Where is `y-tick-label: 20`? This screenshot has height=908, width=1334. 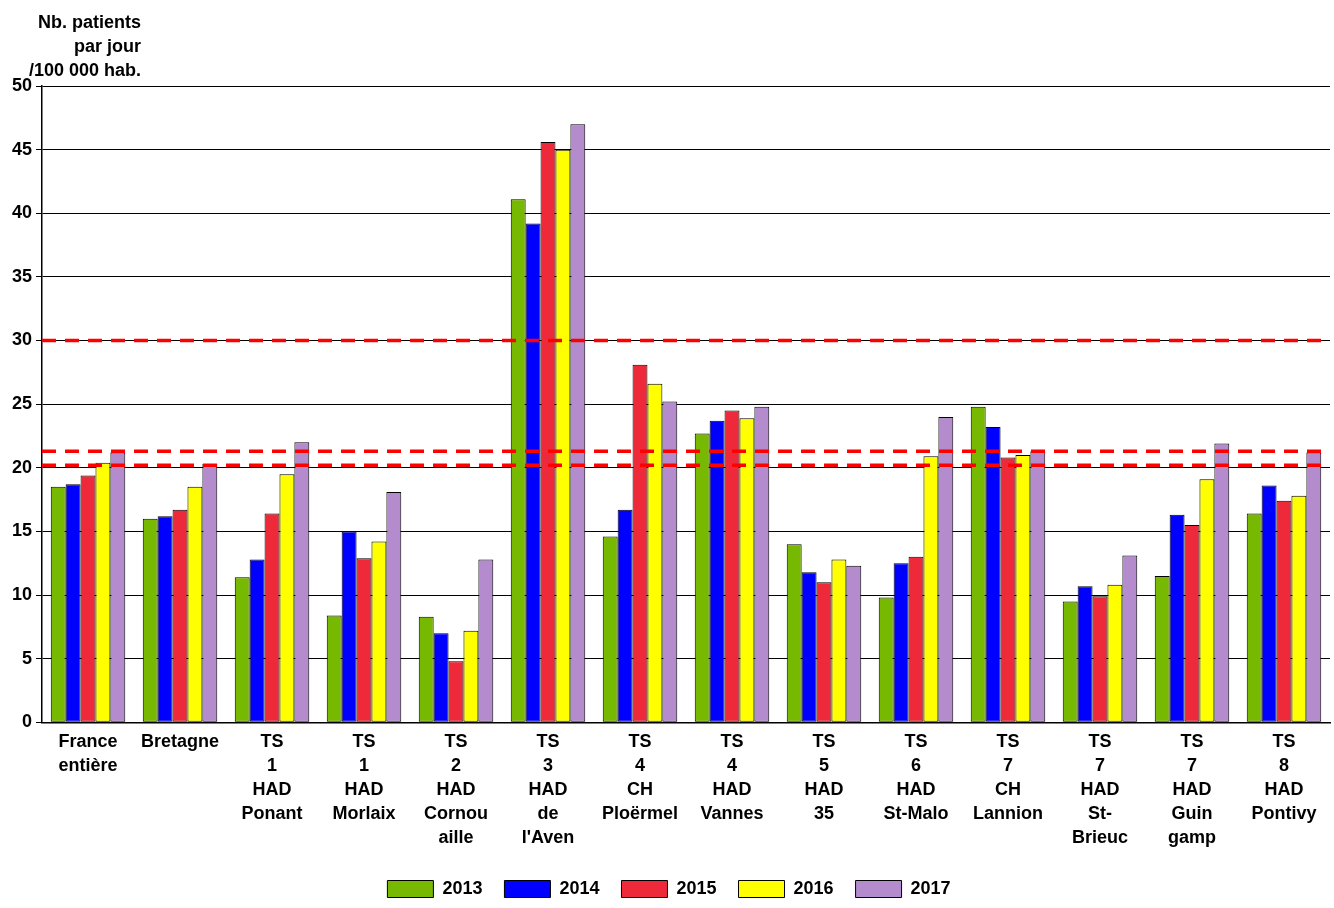
y-tick-label: 20 is located at coordinates (22, 466).